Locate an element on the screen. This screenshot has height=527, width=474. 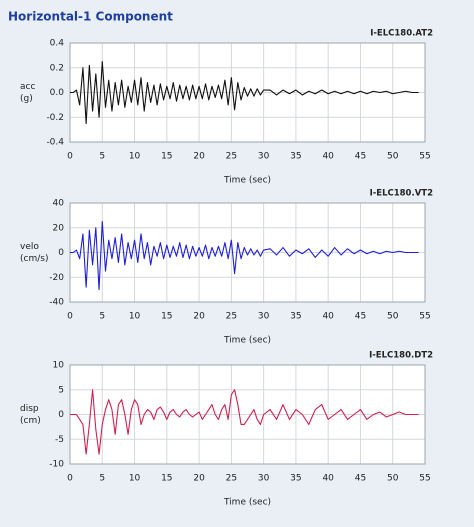
y-tick-label: 5 is located at coordinates (61, 390).